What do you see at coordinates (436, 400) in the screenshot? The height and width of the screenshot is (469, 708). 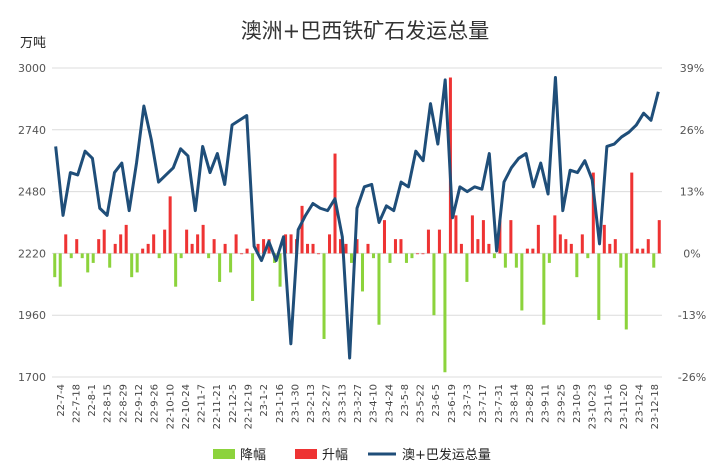 I see `x-tick-label: 23-6-5` at bounding box center [436, 400].